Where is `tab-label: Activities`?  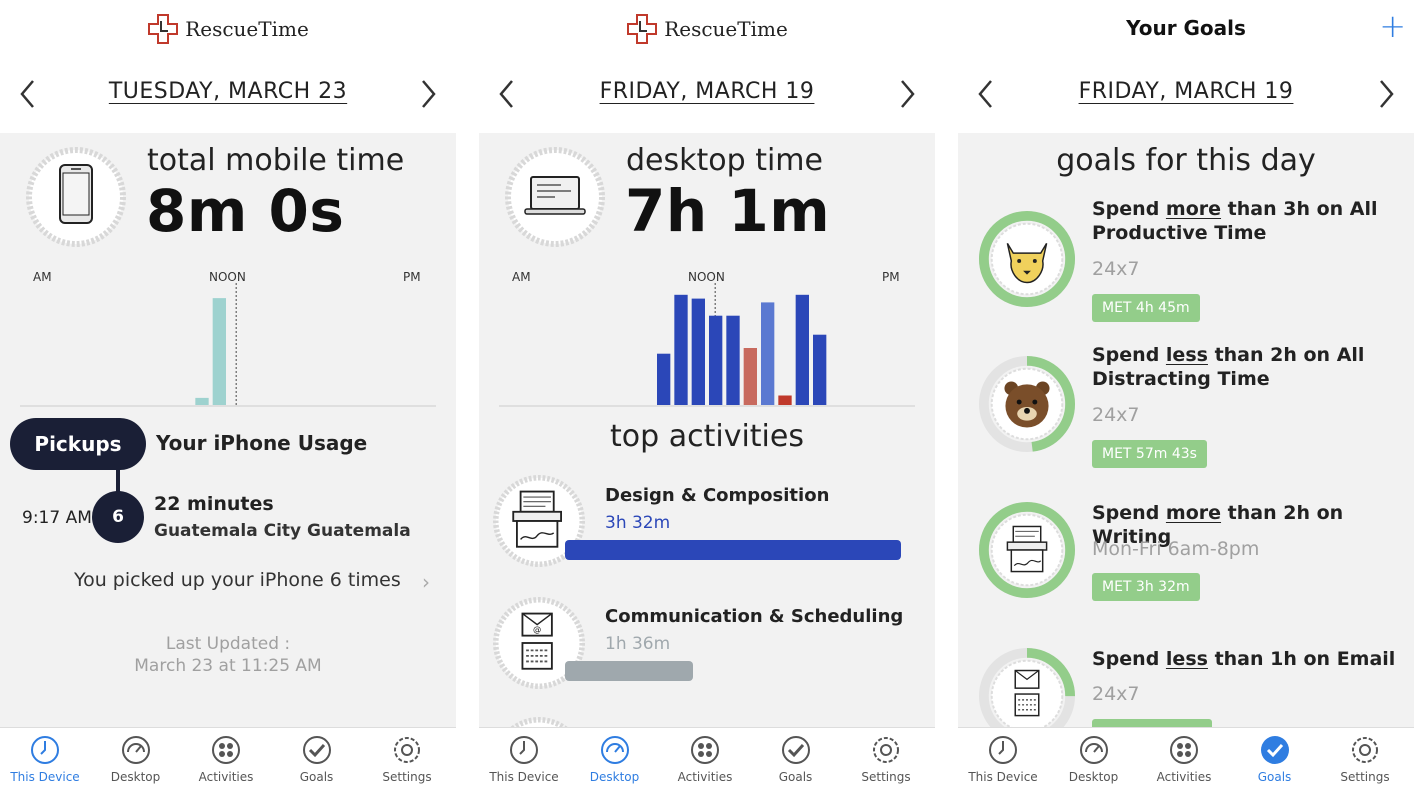
tab-label: Activities is located at coordinates (705, 777).